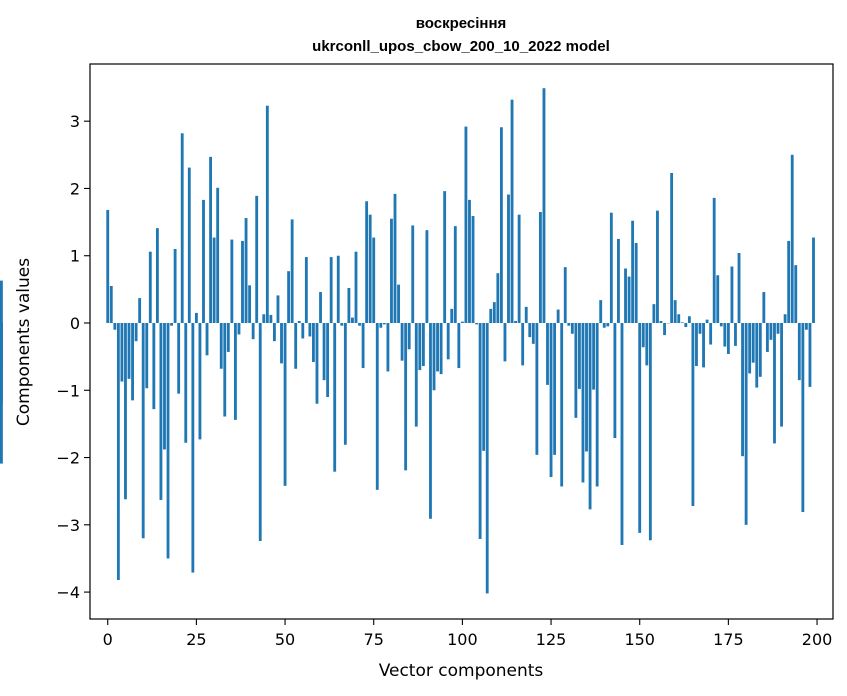 This screenshot has height=696, width=847. I want to click on x-axis-ticks: 0 25 50 75 100 125 150 175 200, so click(467, 634).